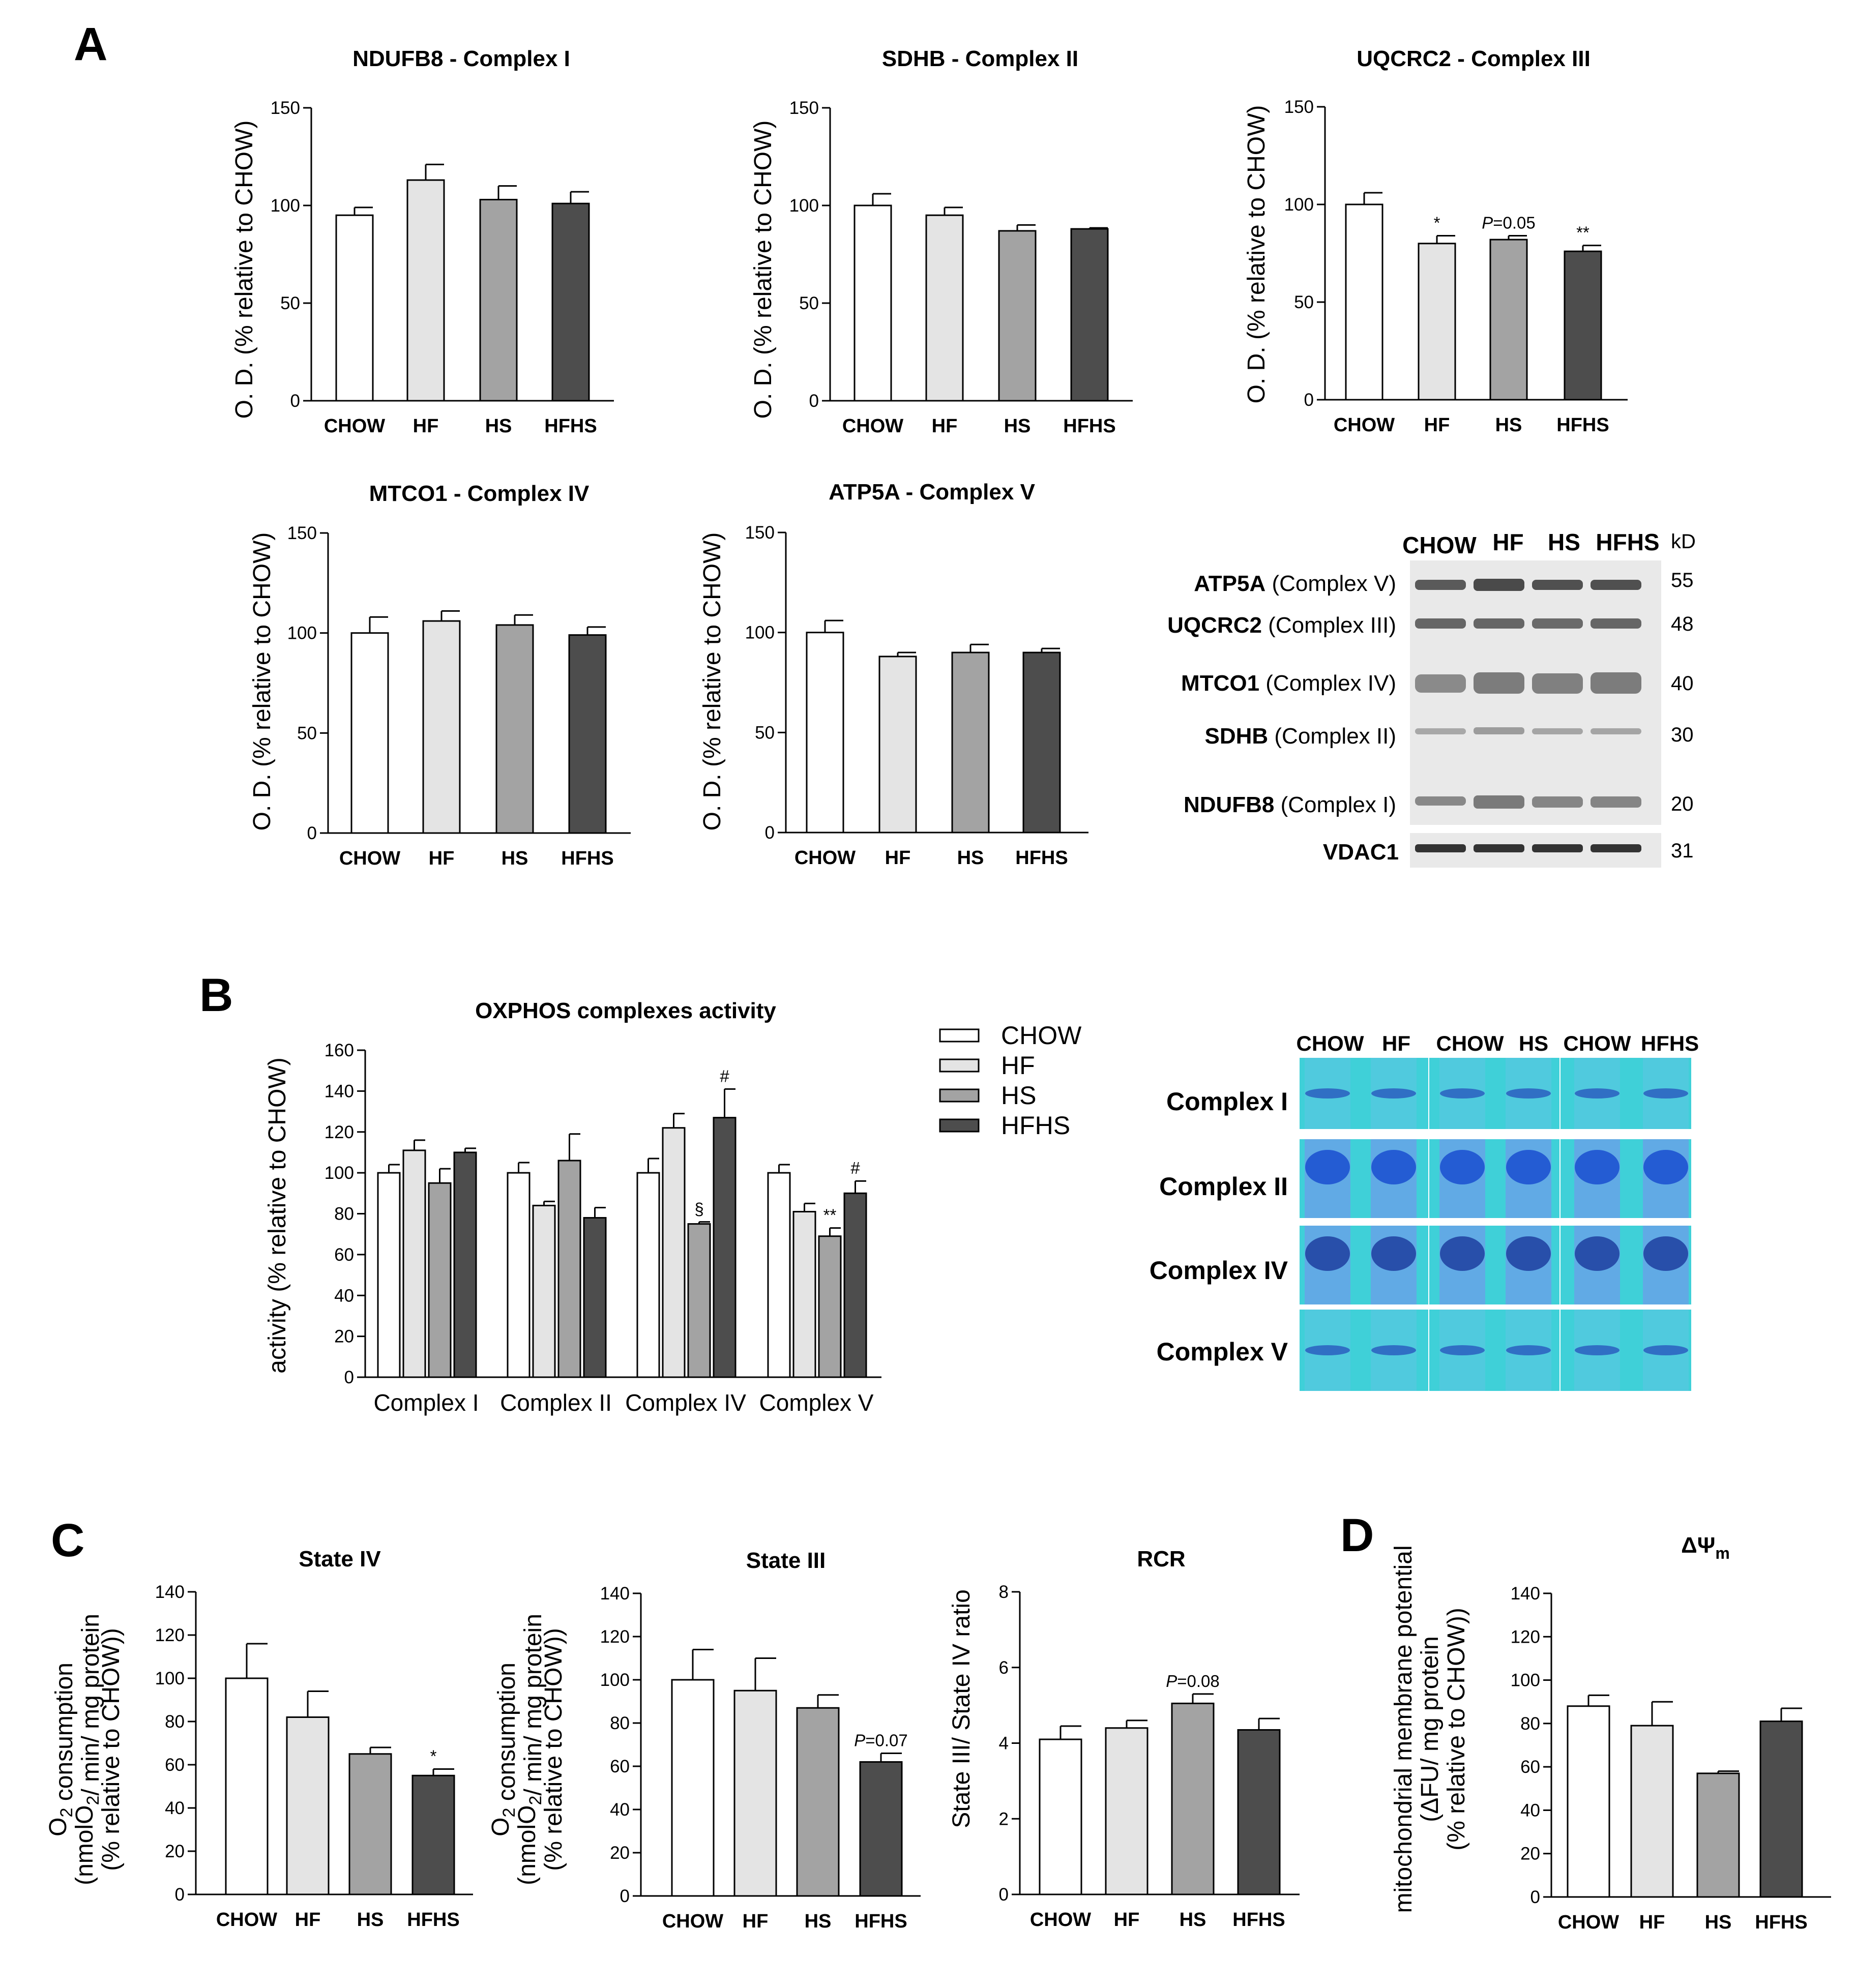  Describe the element at coordinates (1474, 58) in the screenshot. I see `chart-title-uqcrc2: UQCRC2 - Complex III` at that location.